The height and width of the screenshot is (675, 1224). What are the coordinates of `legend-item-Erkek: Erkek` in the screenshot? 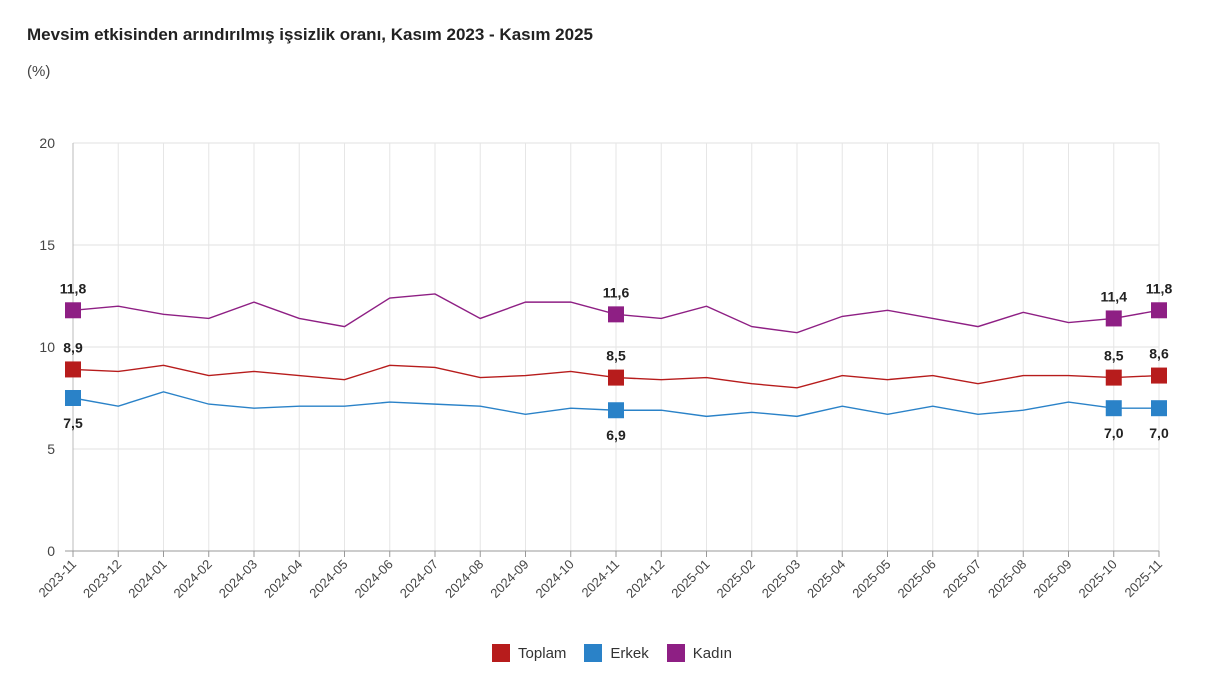 It's located at (616, 653).